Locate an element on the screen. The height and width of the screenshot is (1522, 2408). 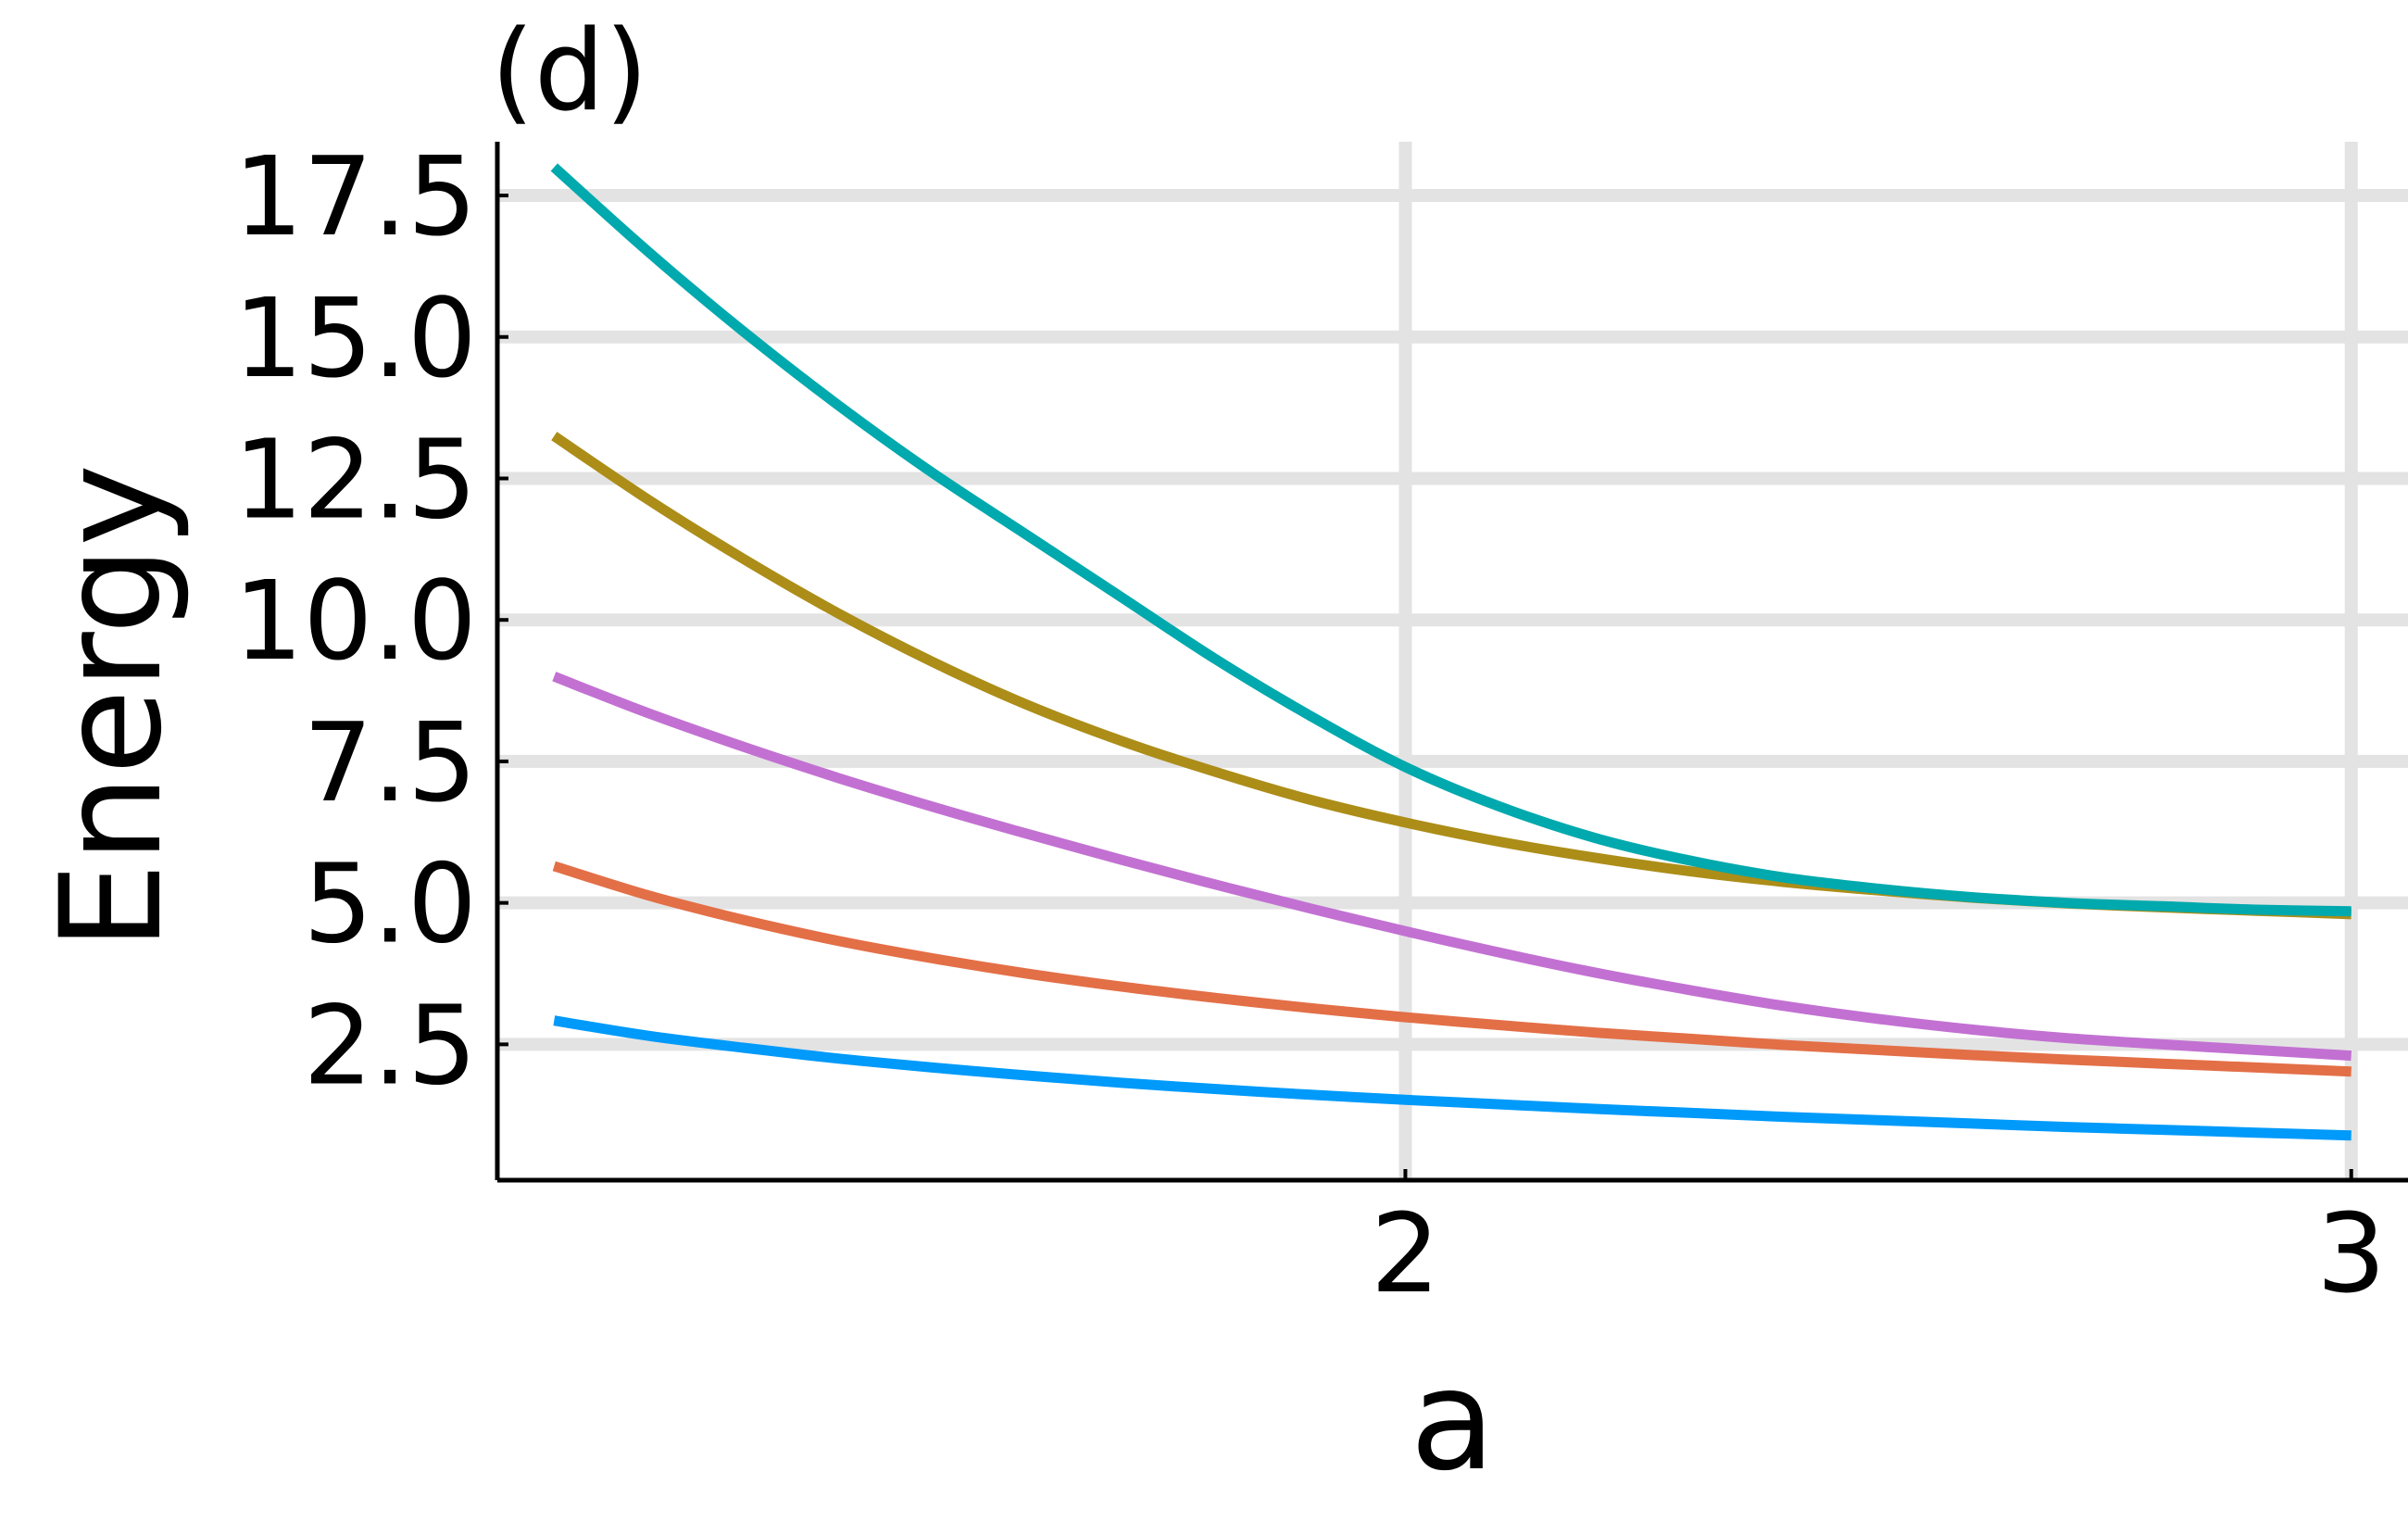
y-tick-label: 10.0 is located at coordinates (355, 621).